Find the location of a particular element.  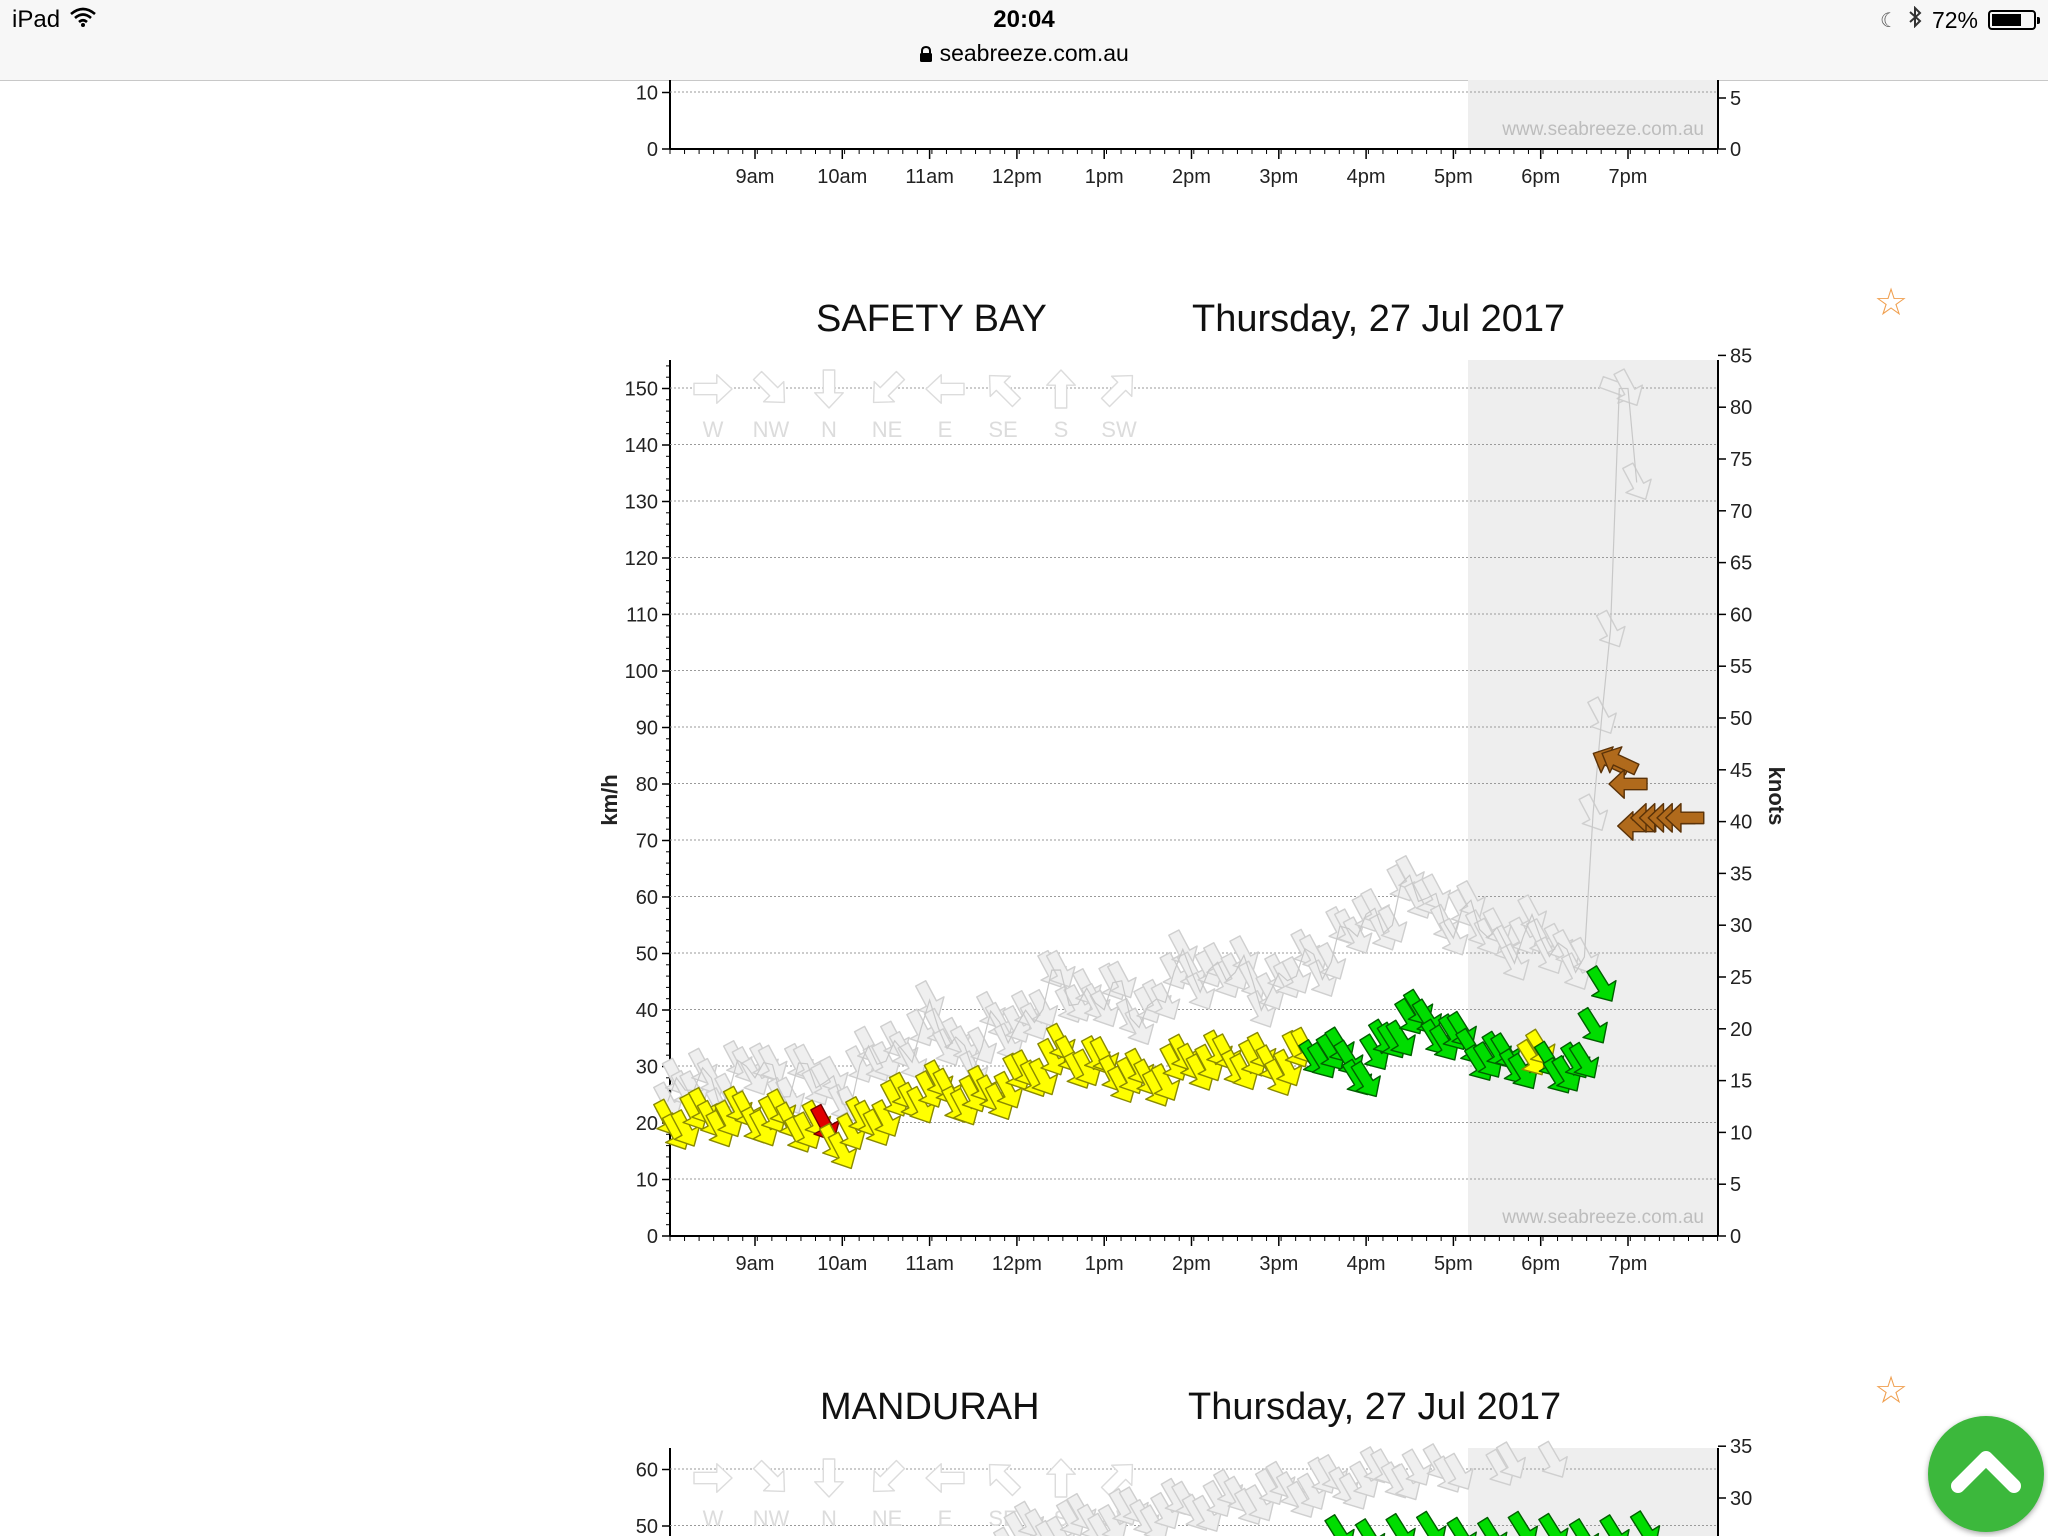

main-right-tick-label: 30 is located at coordinates (1741, 926).